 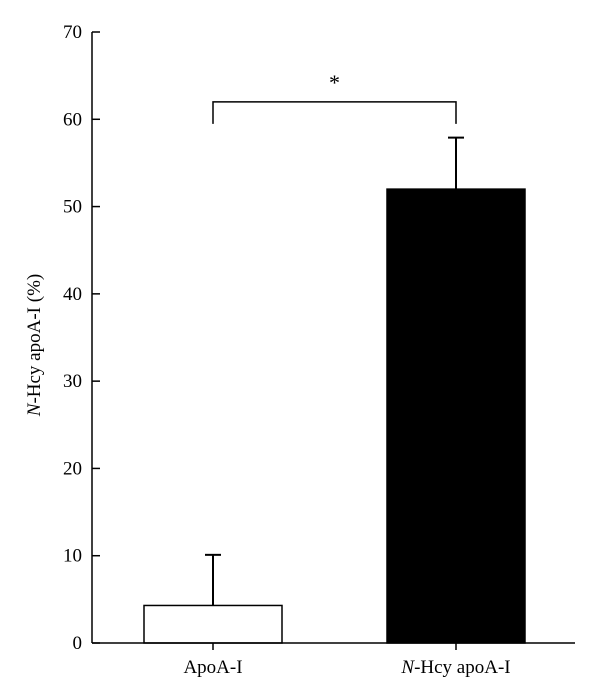 What do you see at coordinates (34, 339) in the screenshot?
I see `y-axis-title-rest: -Hcy apoA-I (%)` at bounding box center [34, 339].